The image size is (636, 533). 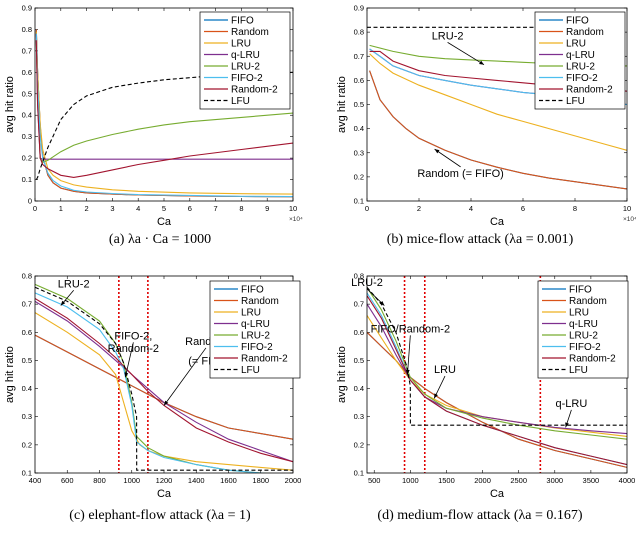 What do you see at coordinates (133, 349) in the screenshot?
I see `annotation: Random-2` at bounding box center [133, 349].